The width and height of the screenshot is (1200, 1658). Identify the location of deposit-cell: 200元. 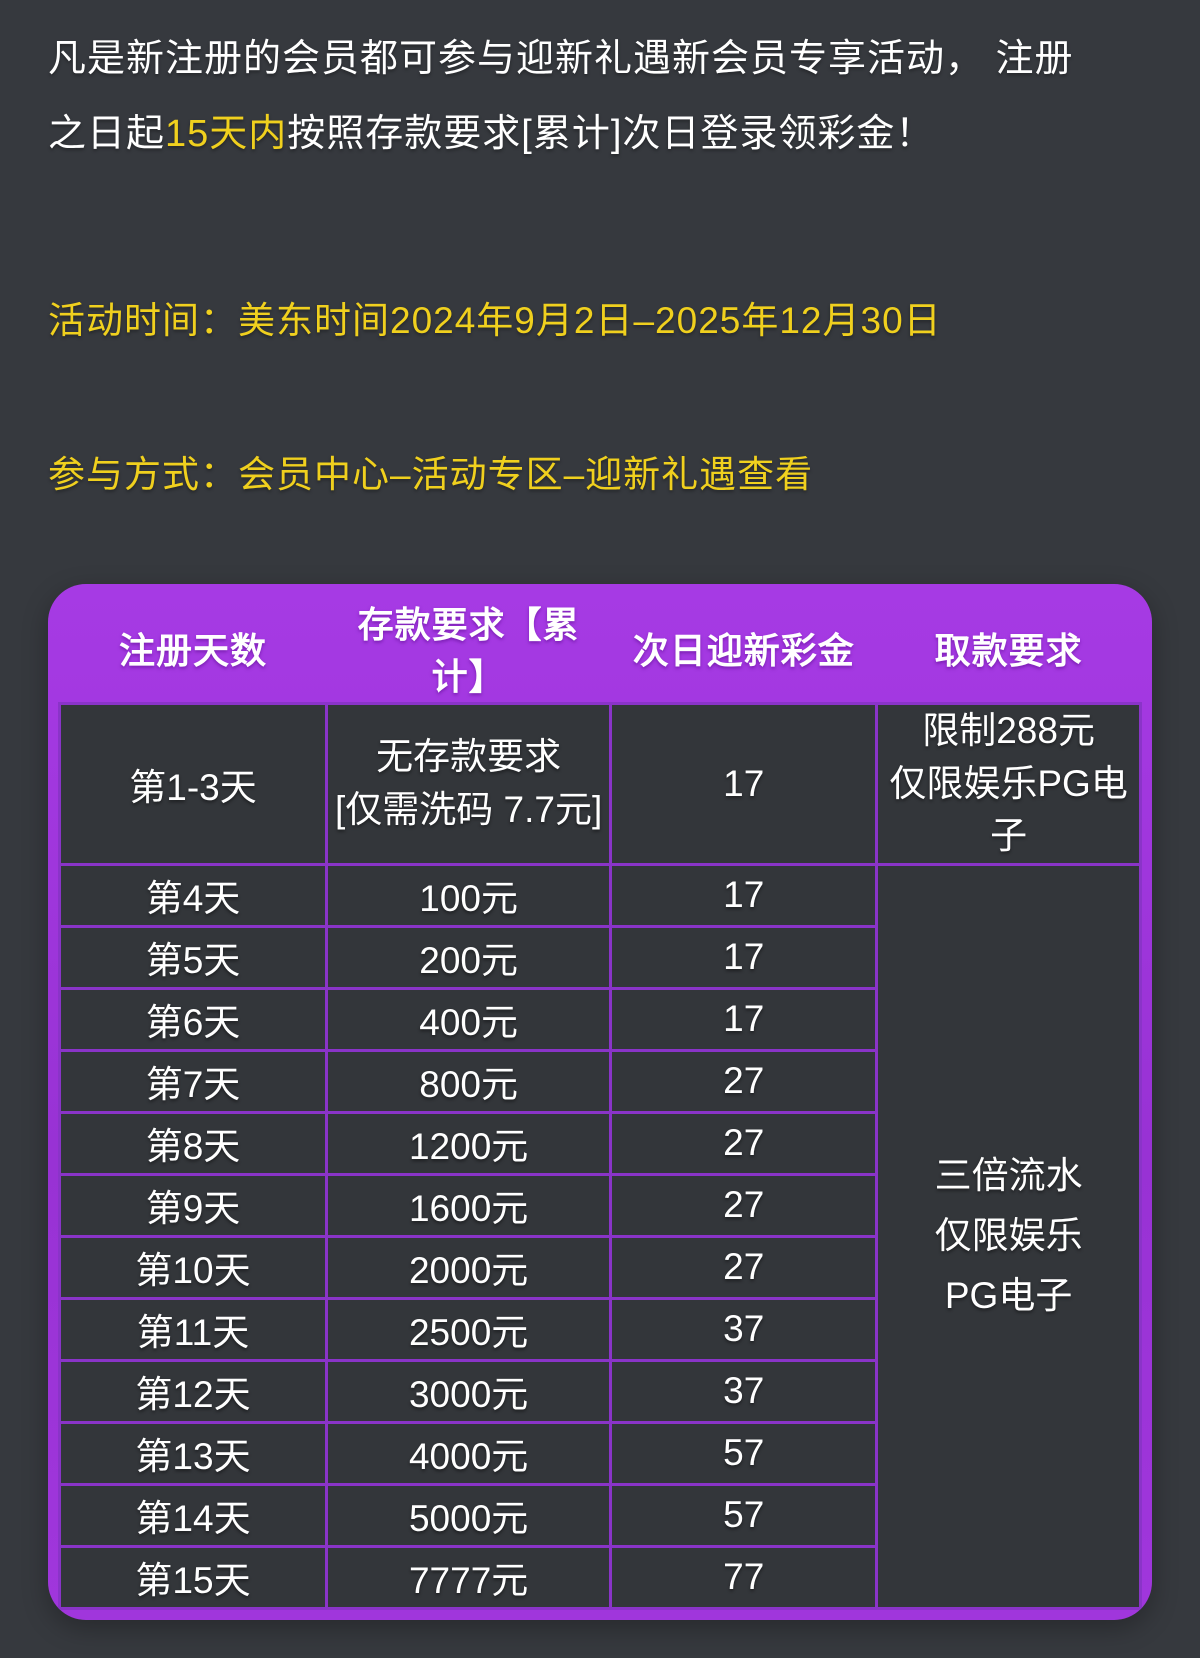
(468, 957).